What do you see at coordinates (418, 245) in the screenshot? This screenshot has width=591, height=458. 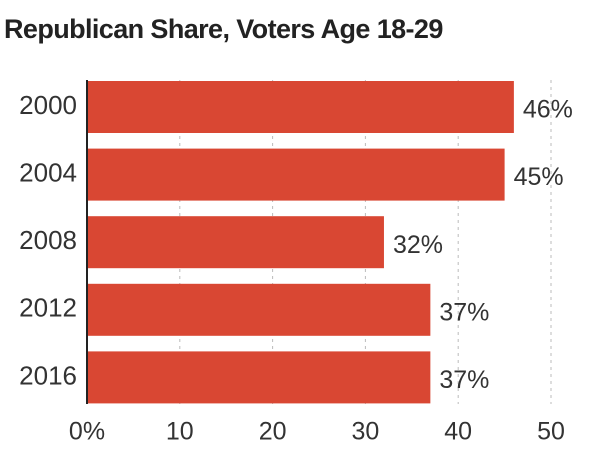 I see `value-label: 32%` at bounding box center [418, 245].